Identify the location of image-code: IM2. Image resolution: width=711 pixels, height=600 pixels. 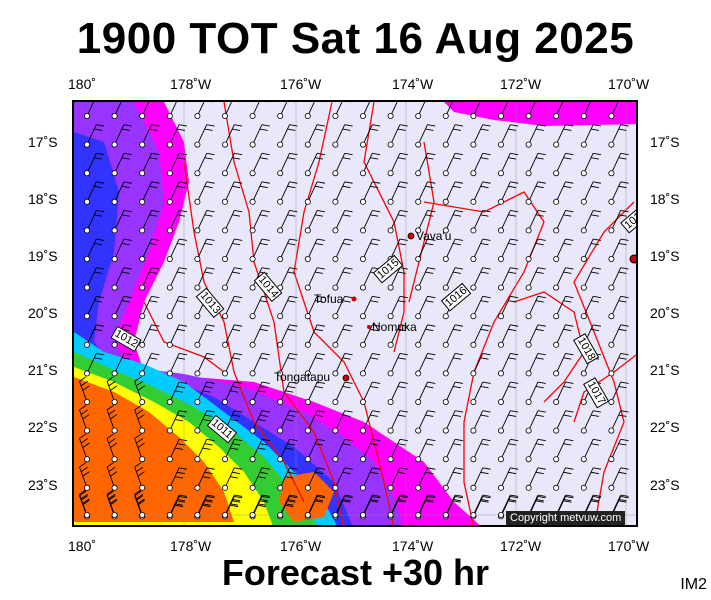
(693, 584).